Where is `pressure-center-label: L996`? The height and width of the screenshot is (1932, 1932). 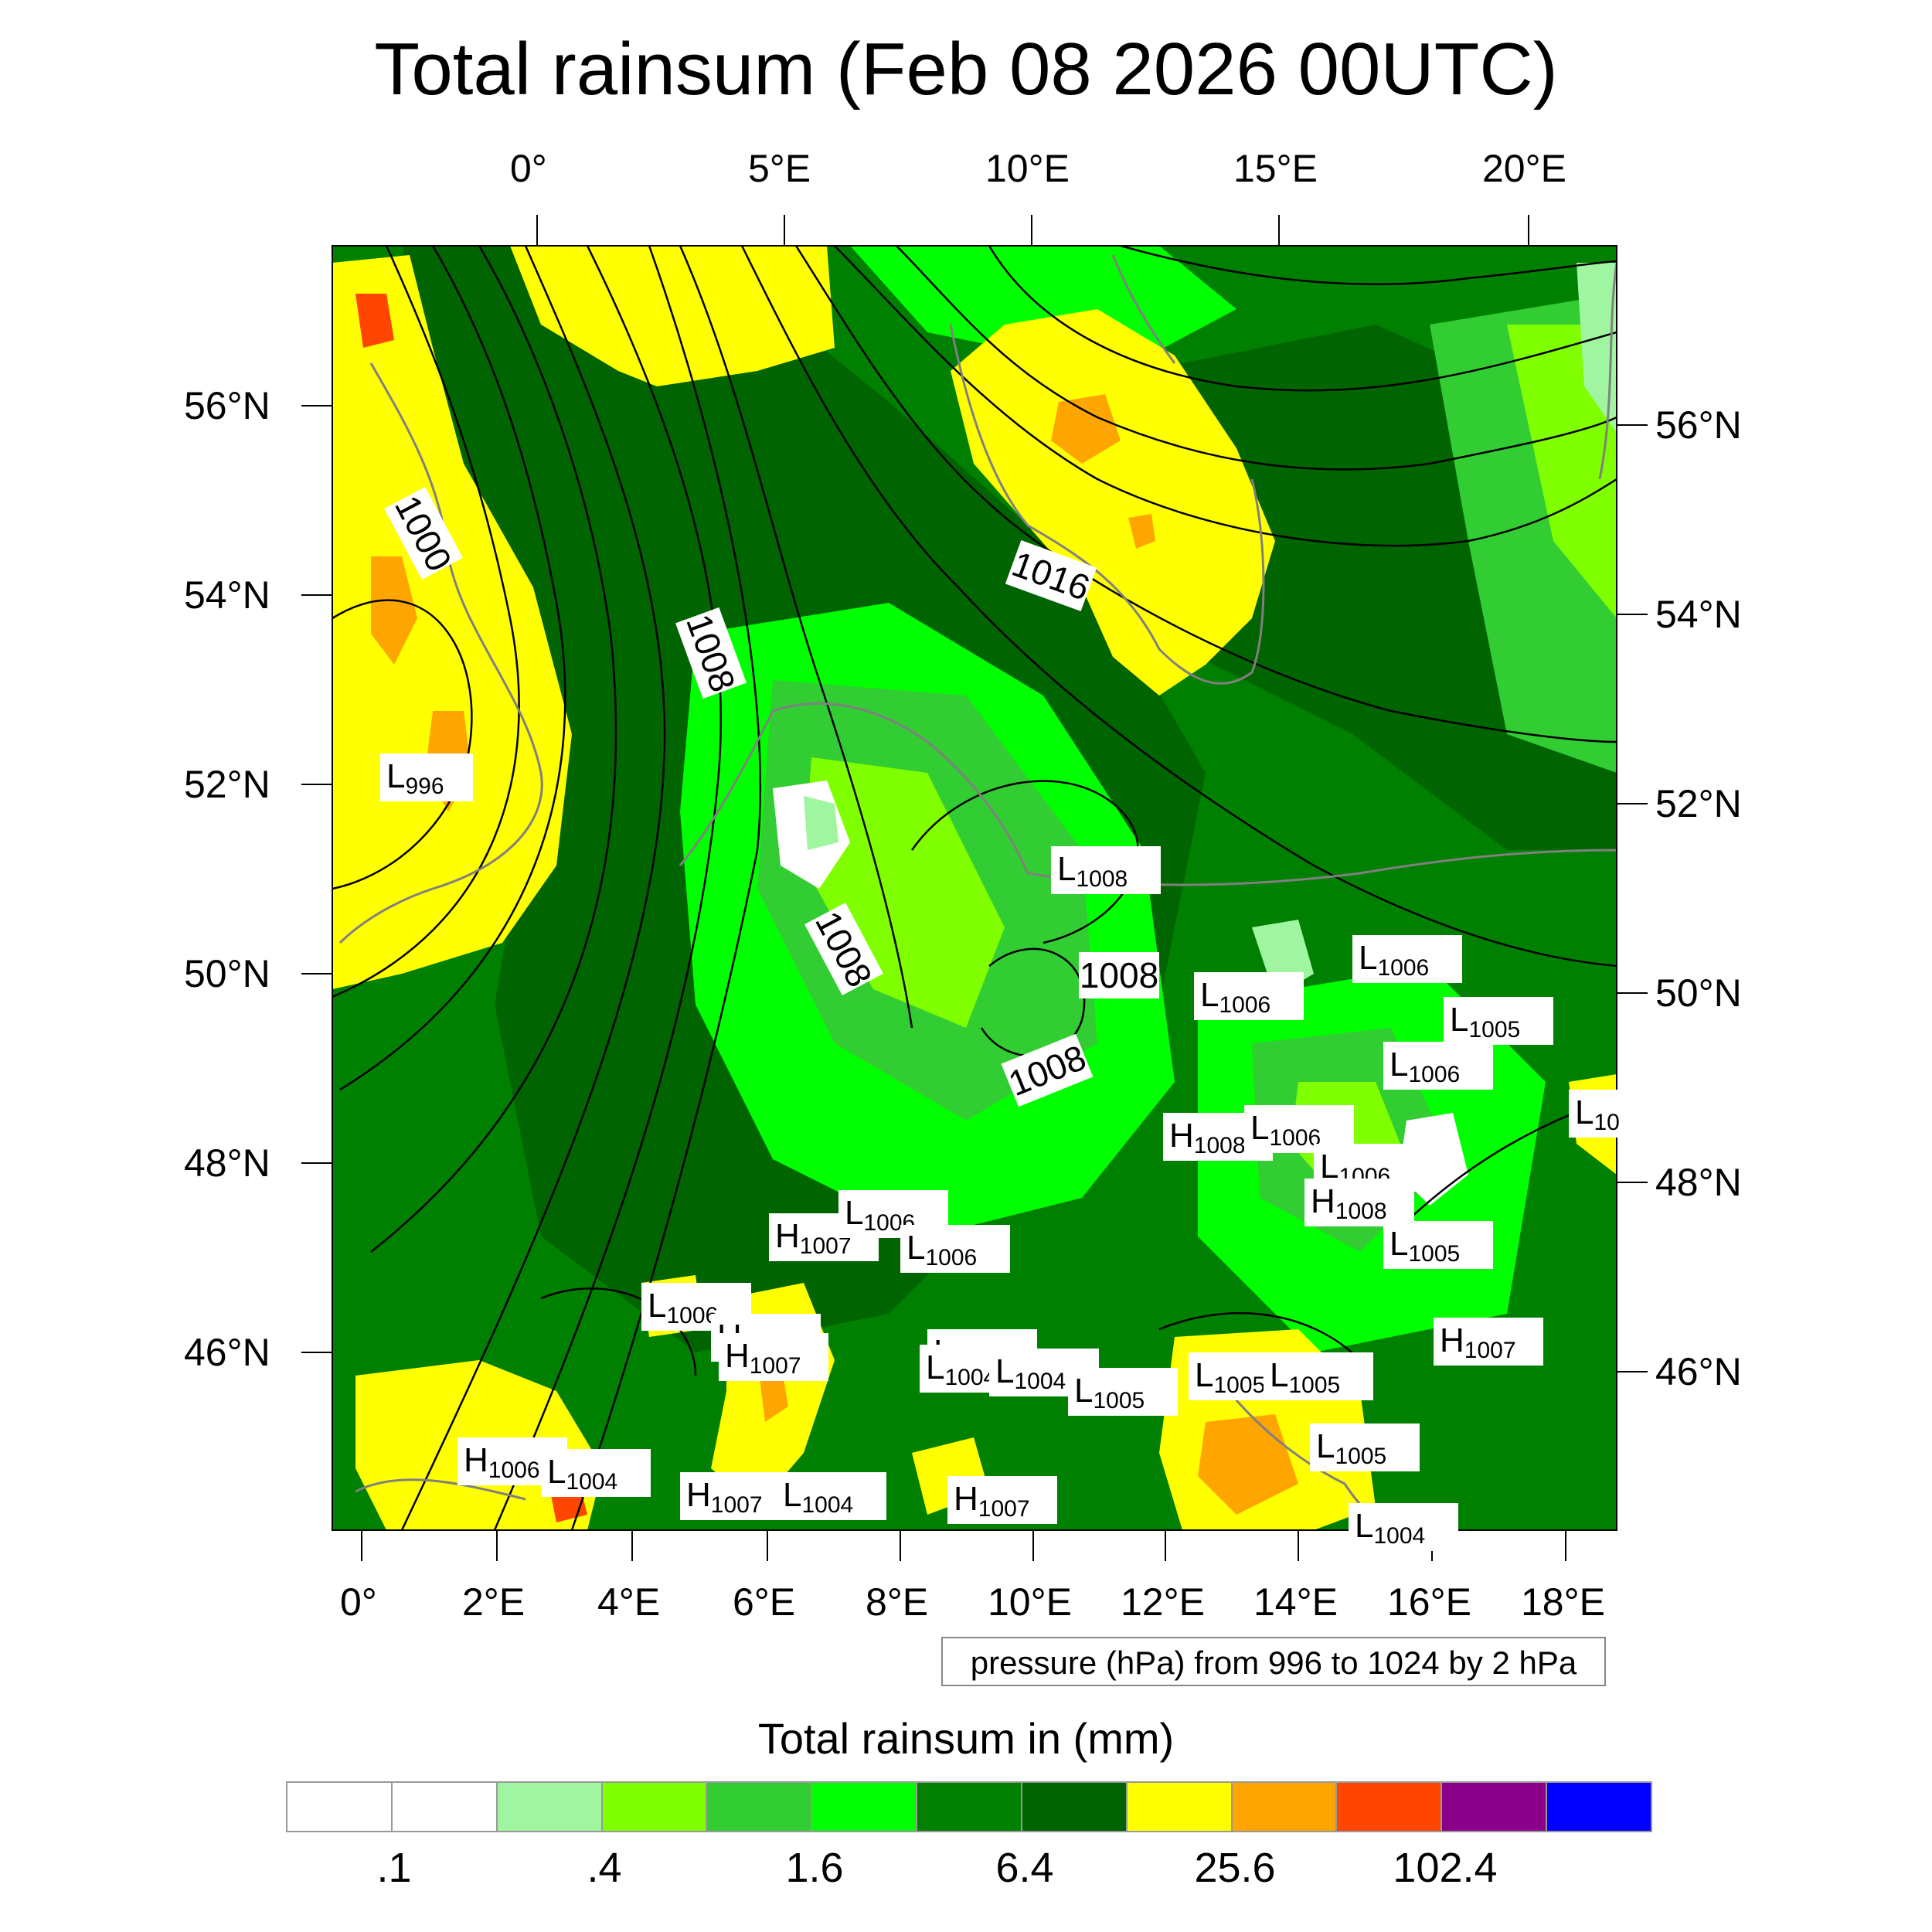
pressure-center-label: L996 is located at coordinates (427, 777).